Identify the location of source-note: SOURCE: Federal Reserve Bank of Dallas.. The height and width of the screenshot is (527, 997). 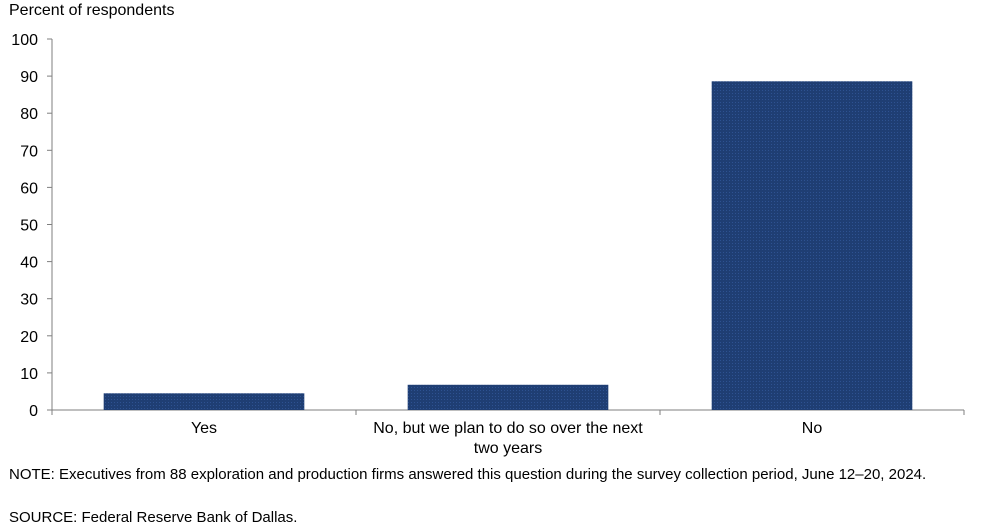
(153, 517).